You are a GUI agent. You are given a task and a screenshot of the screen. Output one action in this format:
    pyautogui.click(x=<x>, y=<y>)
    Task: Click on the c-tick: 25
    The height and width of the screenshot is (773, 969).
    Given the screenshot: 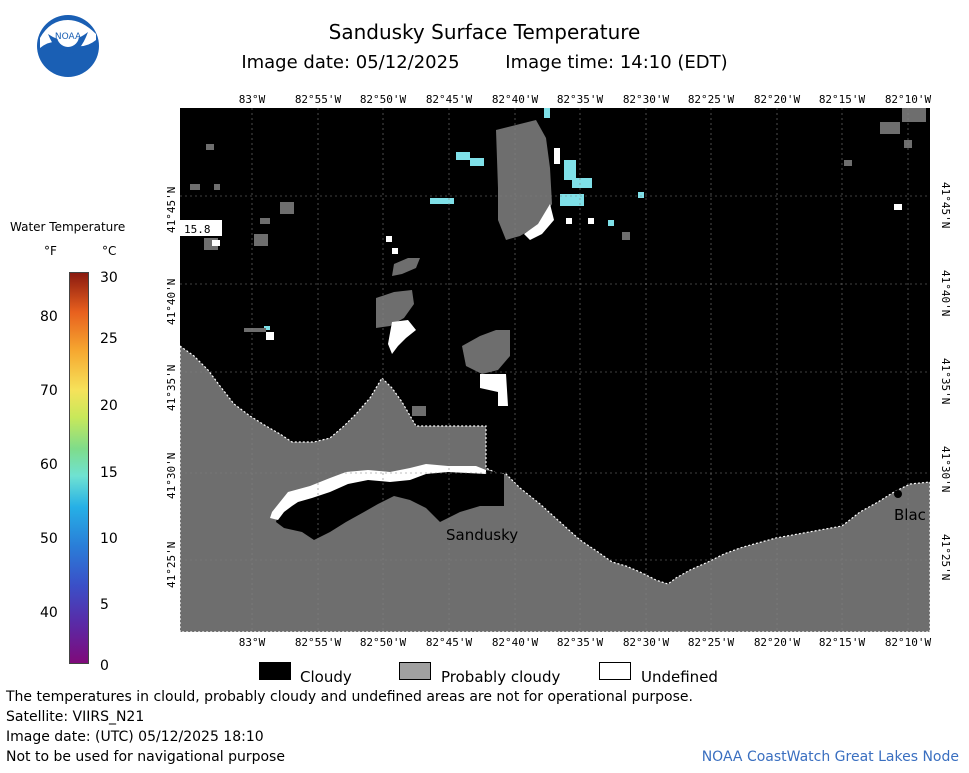 What is the action you would take?
    pyautogui.click(x=109, y=339)
    